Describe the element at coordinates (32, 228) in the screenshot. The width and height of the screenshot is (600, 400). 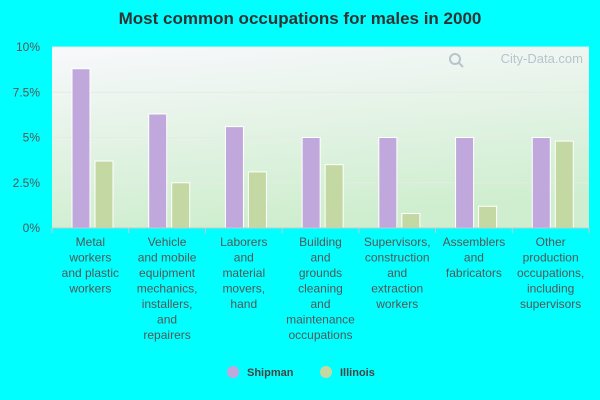
I see `y-tick-label: 0%` at that location.